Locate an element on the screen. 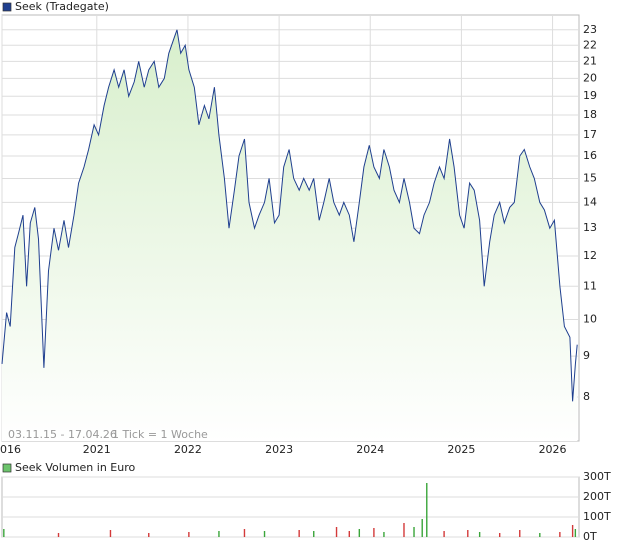  y-tick-label: 20 is located at coordinates (590, 77).